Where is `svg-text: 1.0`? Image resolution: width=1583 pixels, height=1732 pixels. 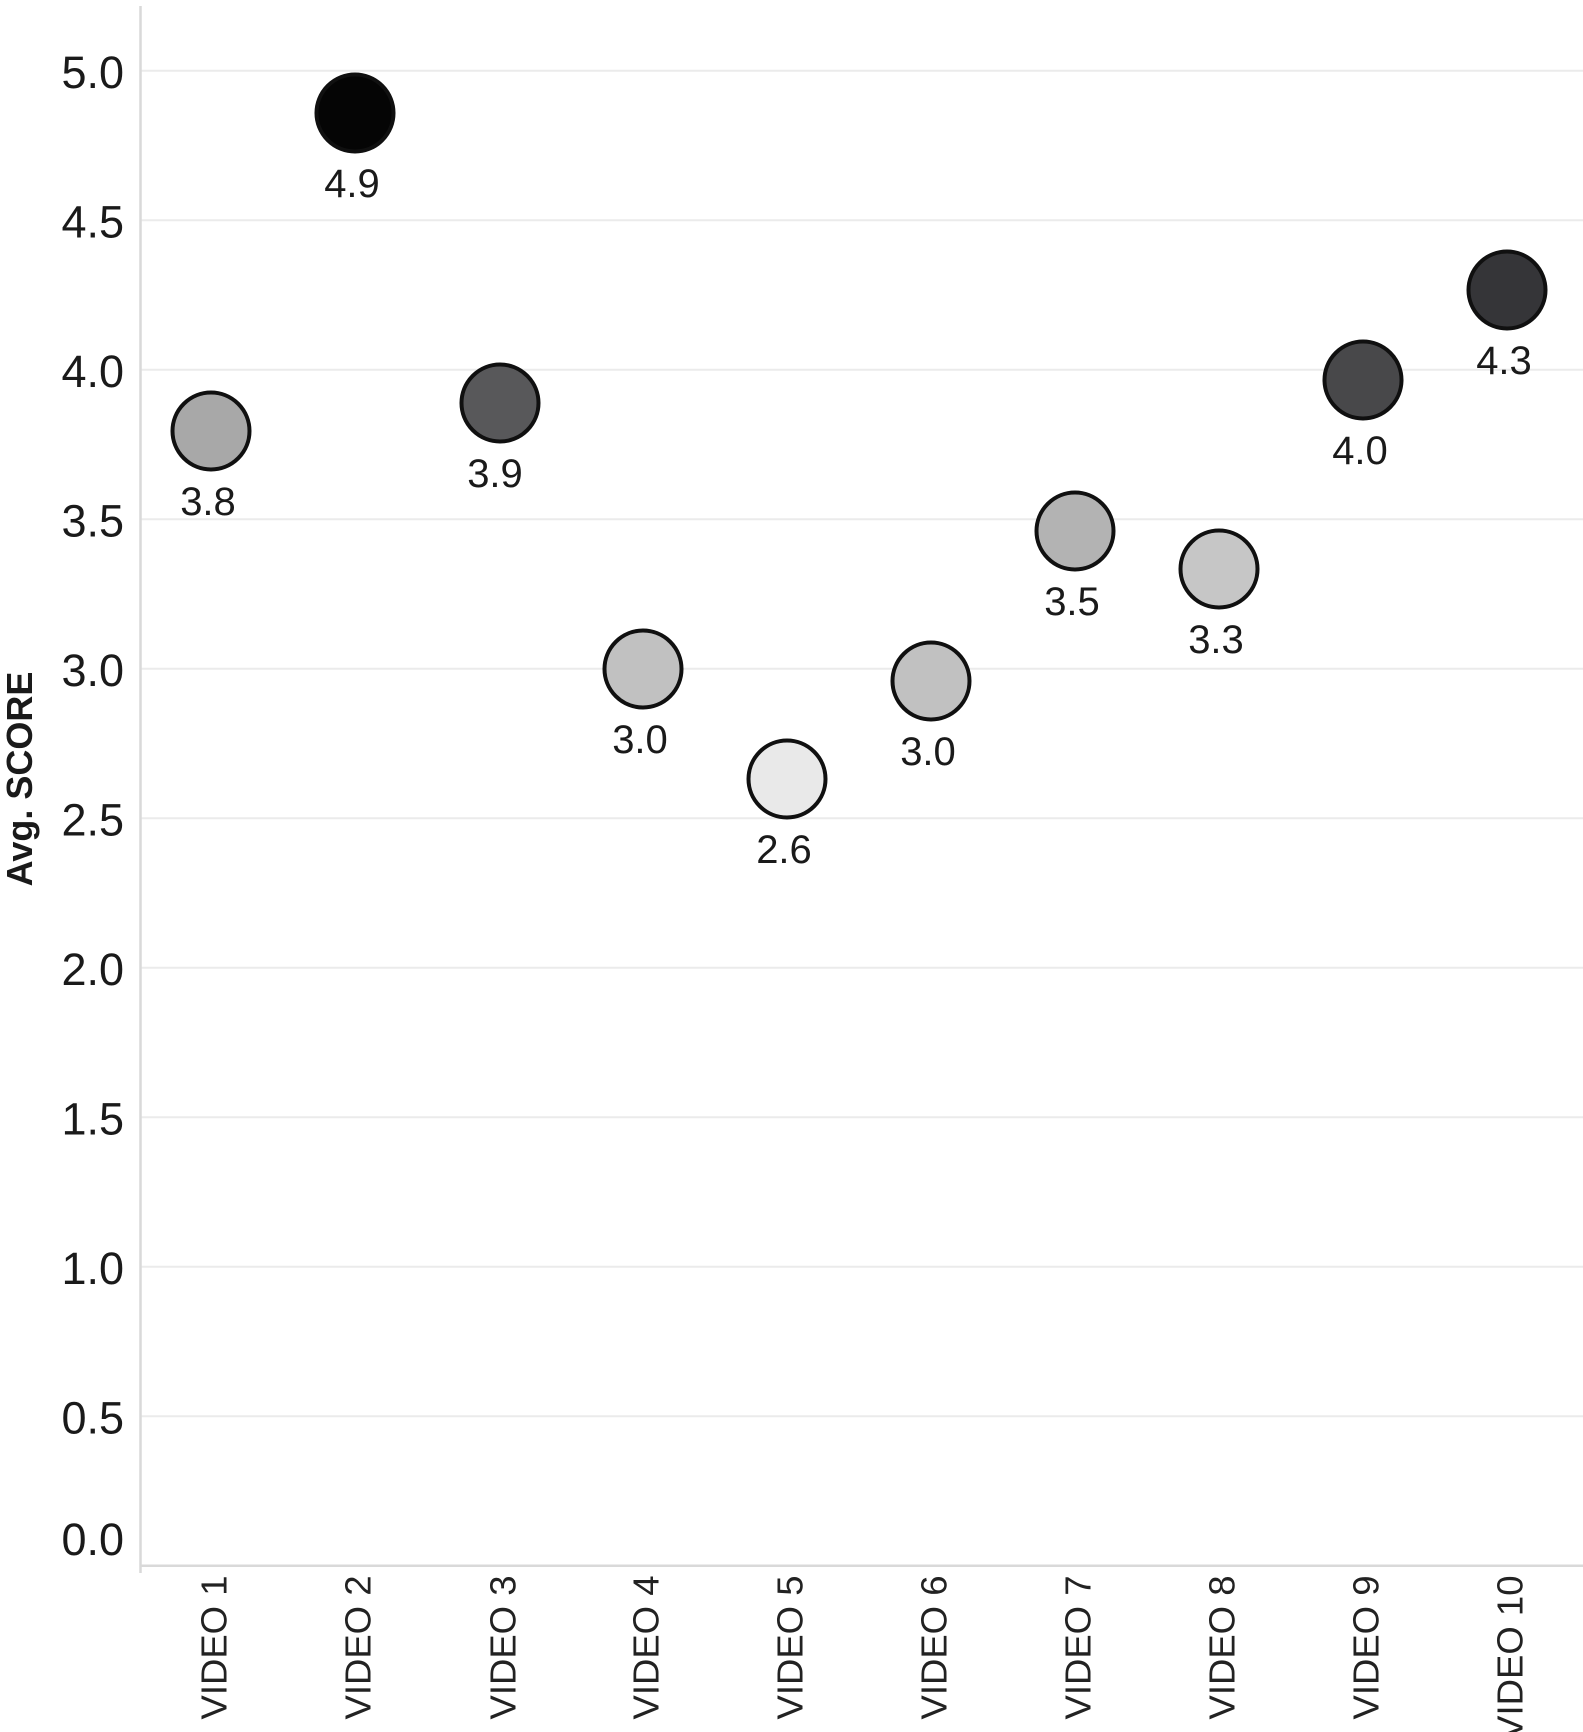
svg-text: 1.0 is located at coordinates (92, 1268).